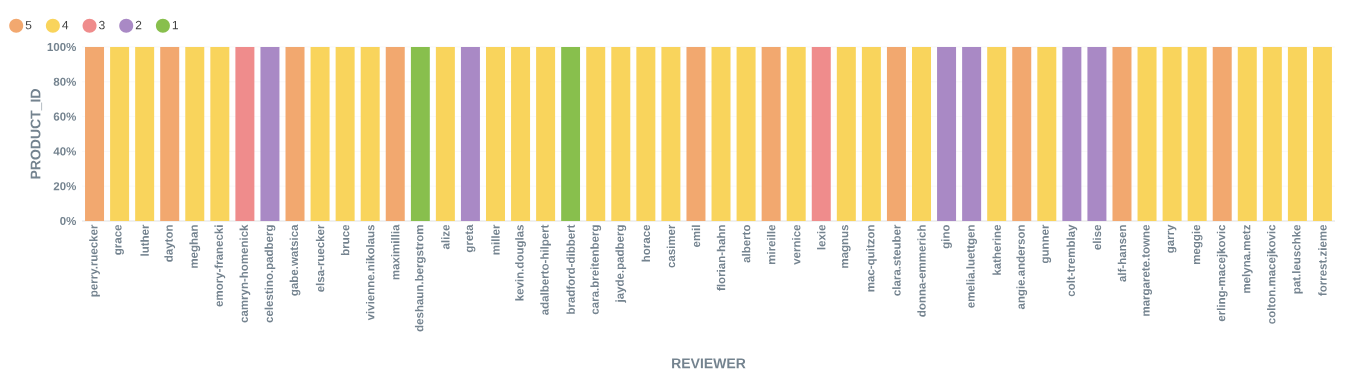 The image size is (1351, 378). I want to click on x-tick-label: deshaun.bergstrom, so click(420, 278).